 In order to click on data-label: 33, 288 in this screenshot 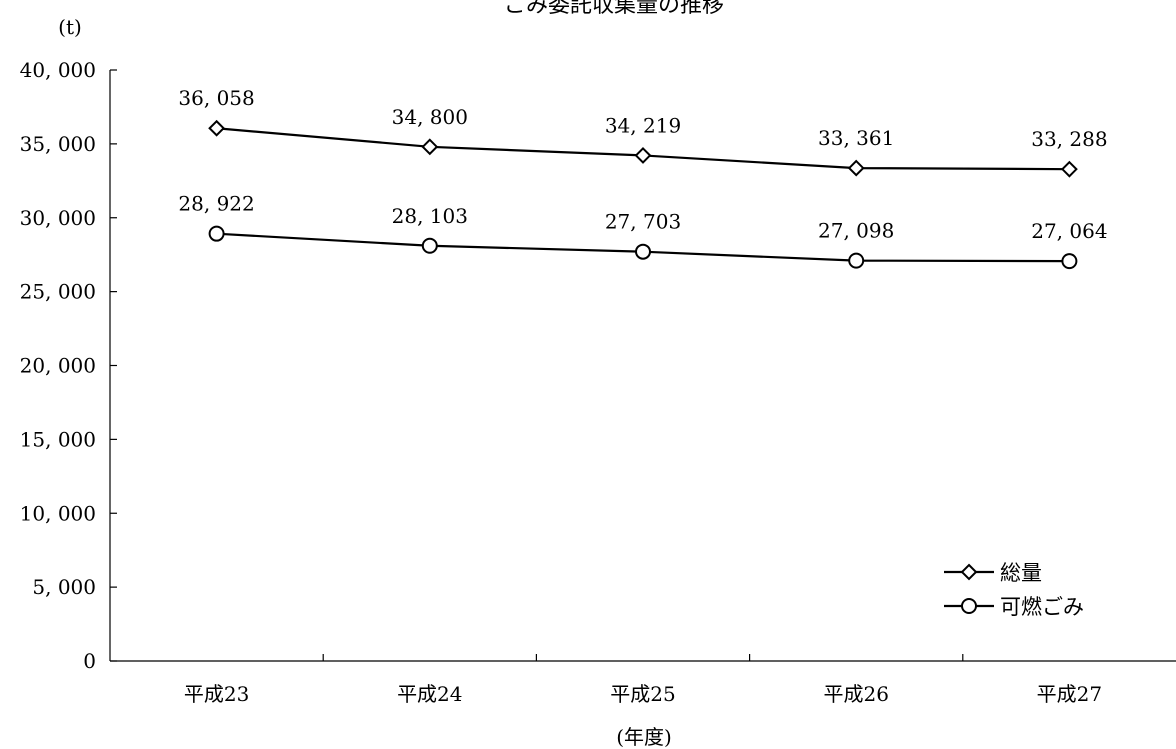, I will do `click(1069, 139)`.